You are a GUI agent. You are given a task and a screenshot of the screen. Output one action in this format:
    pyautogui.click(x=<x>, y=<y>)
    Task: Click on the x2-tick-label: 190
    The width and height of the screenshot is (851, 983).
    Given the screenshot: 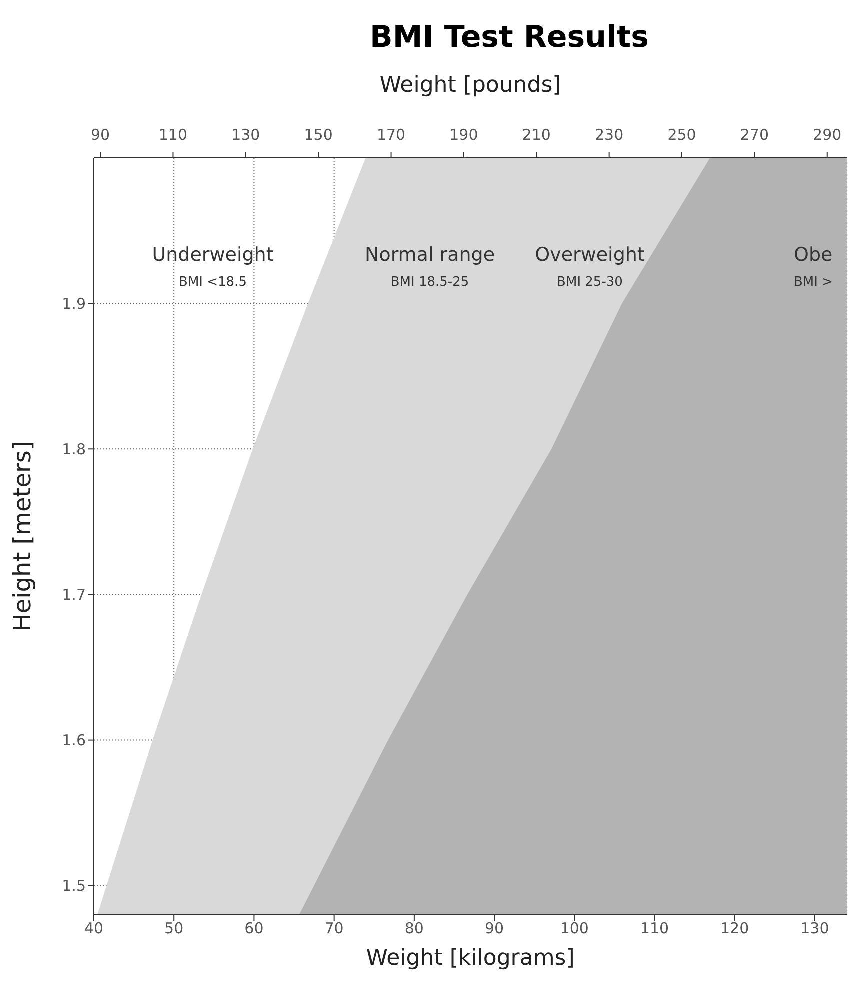 What is the action you would take?
    pyautogui.click(x=464, y=135)
    